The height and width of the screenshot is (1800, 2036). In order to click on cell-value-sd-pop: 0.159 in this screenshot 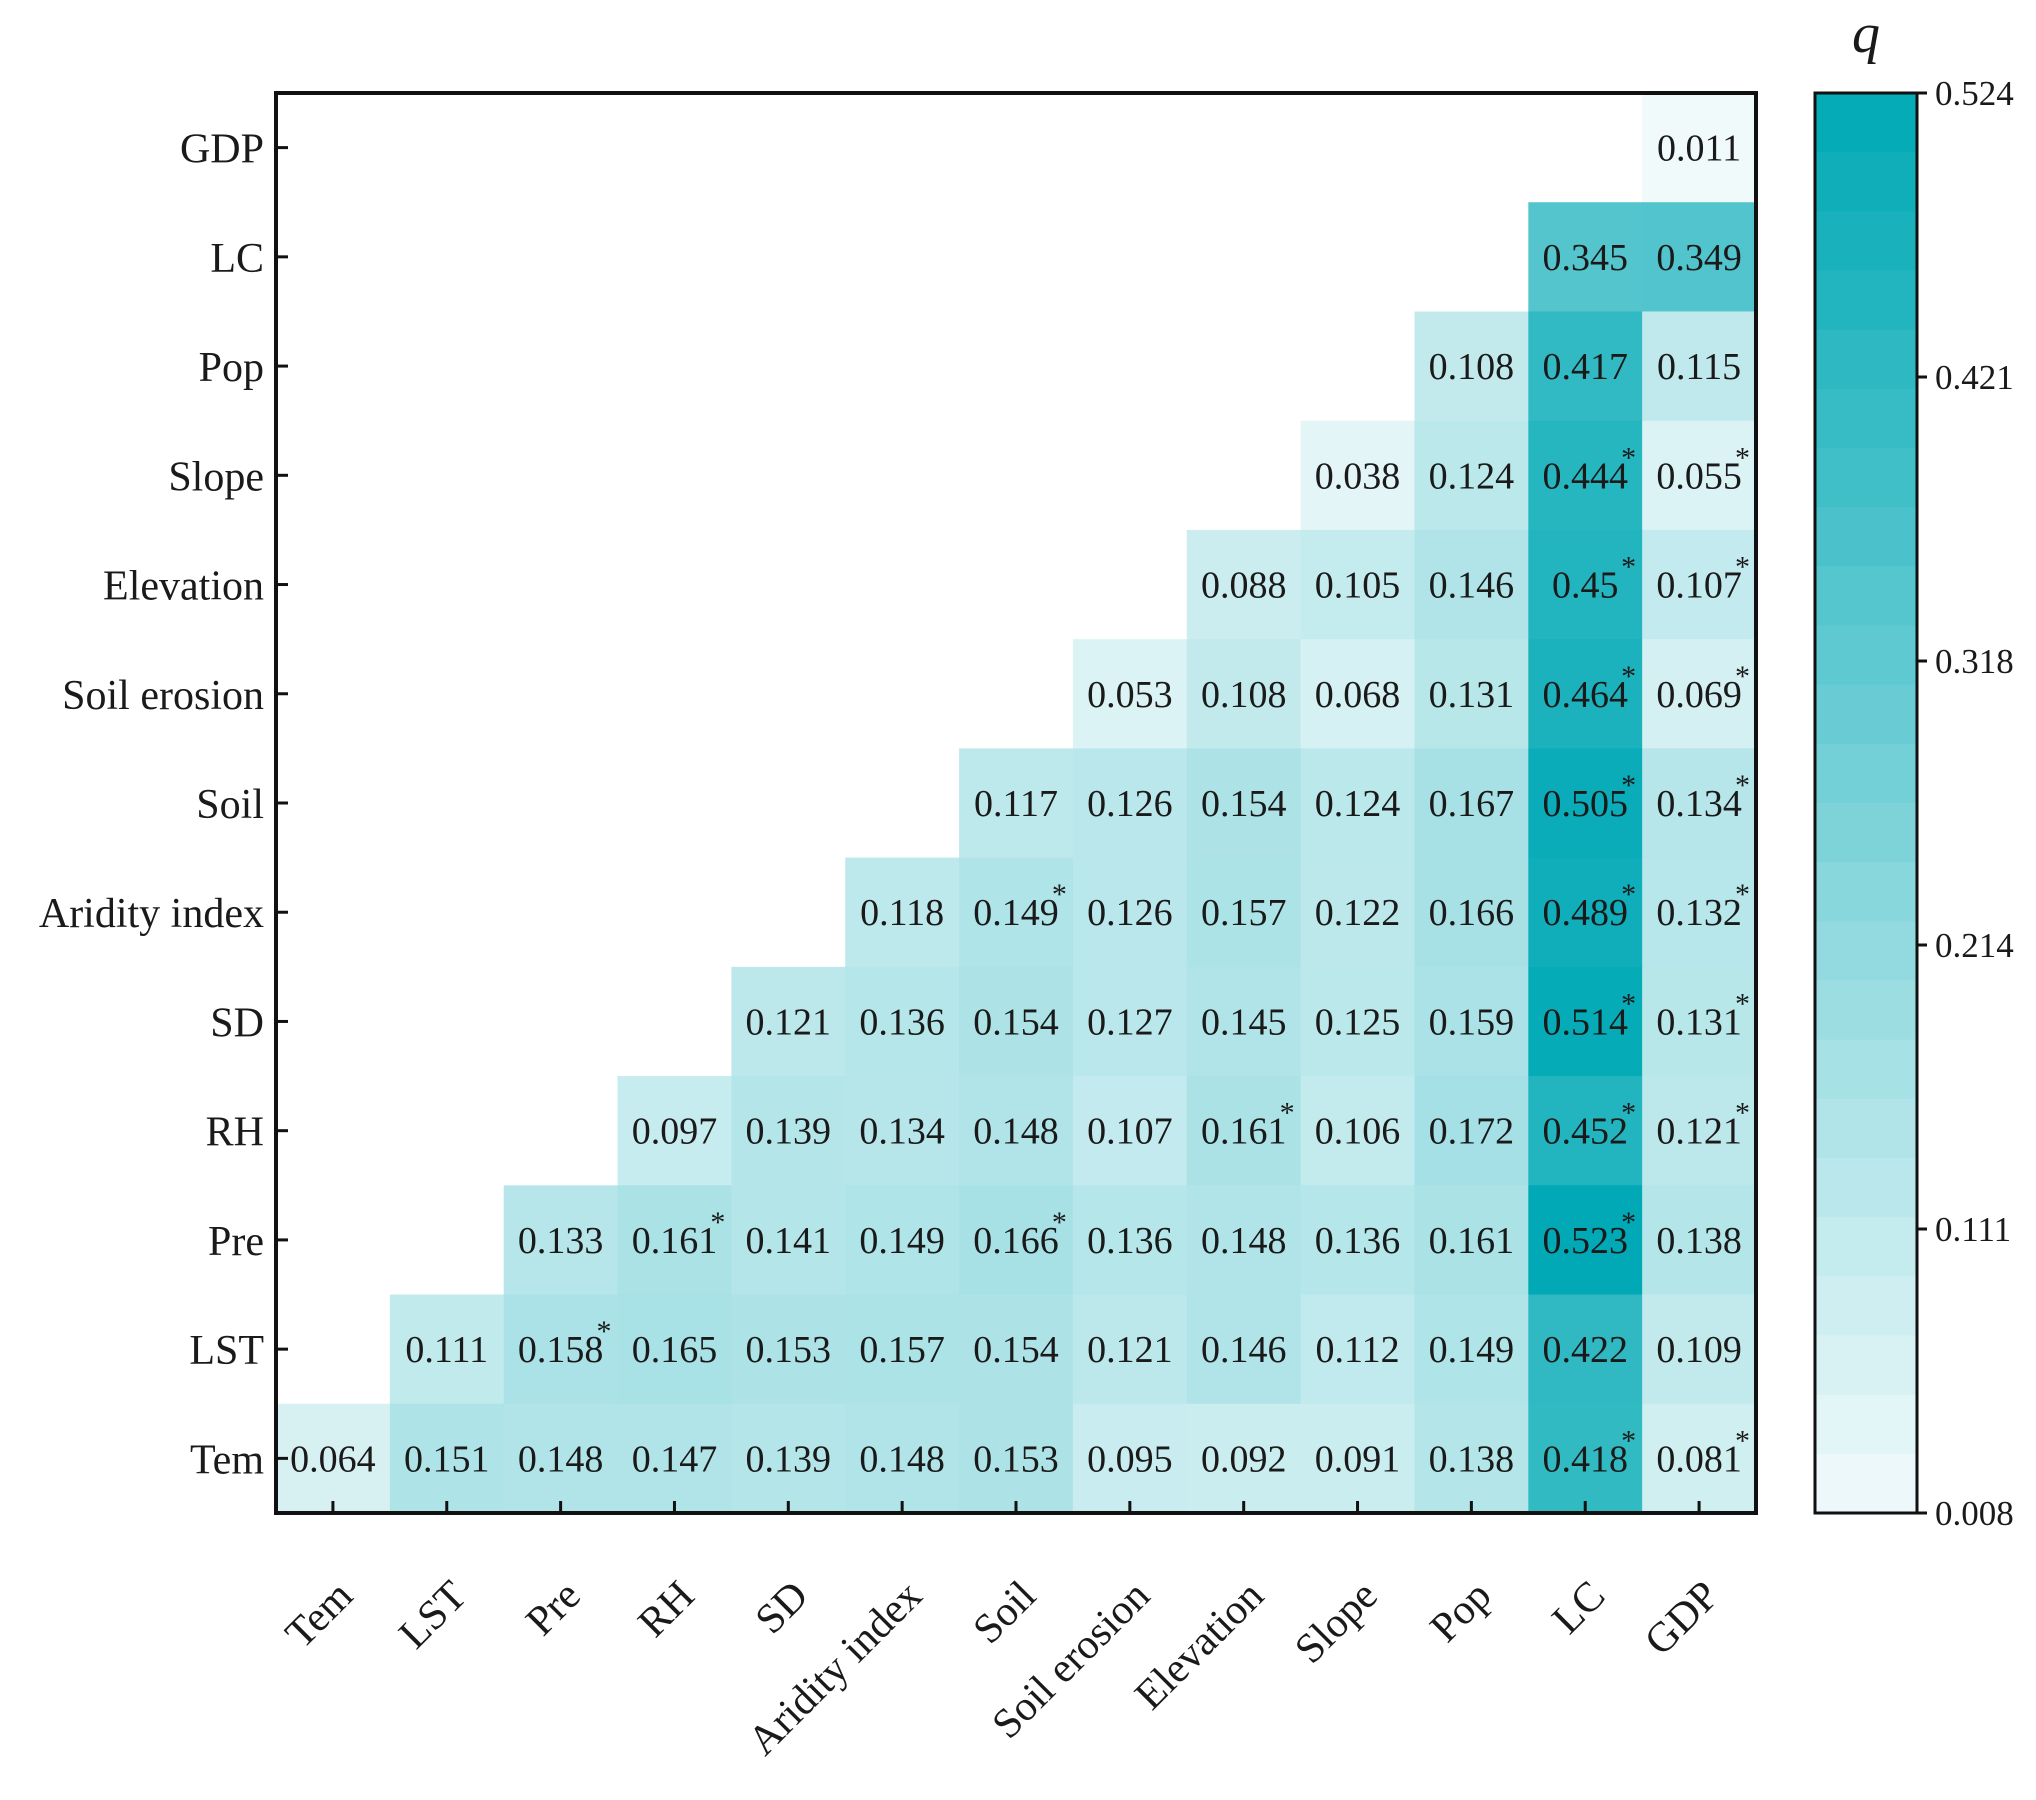, I will do `click(1472, 1022)`.